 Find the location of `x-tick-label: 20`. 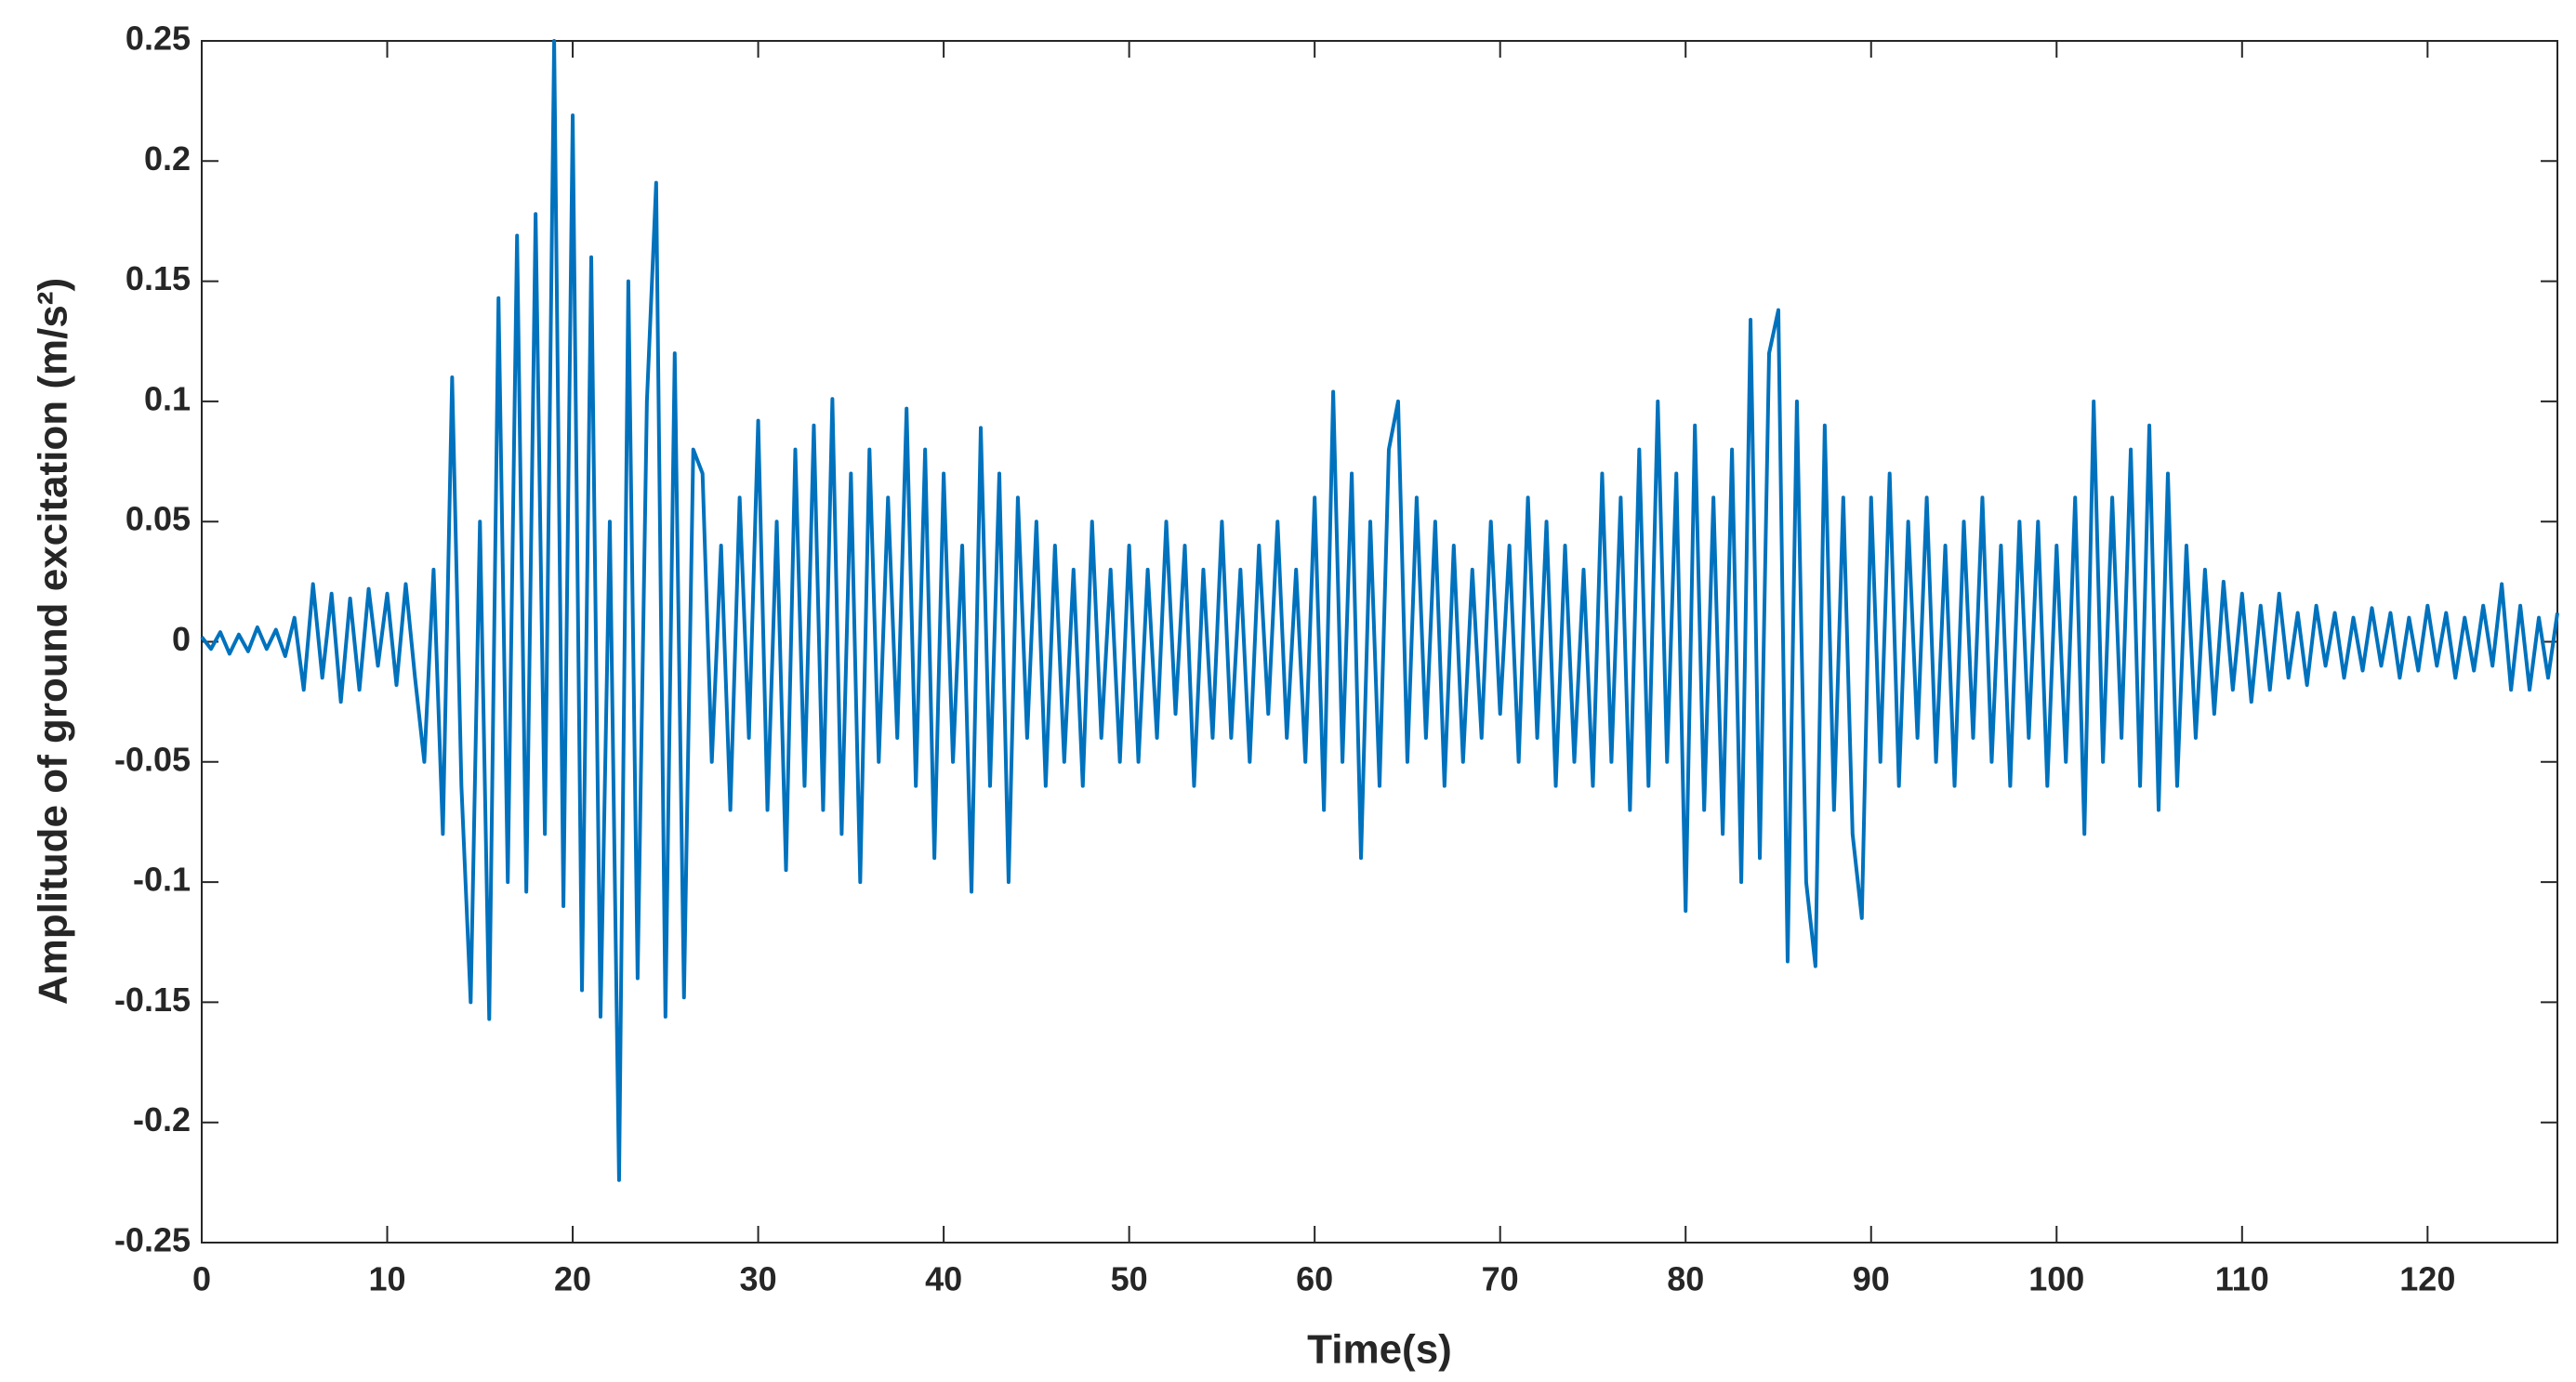

x-tick-label: 20 is located at coordinates (572, 1279).